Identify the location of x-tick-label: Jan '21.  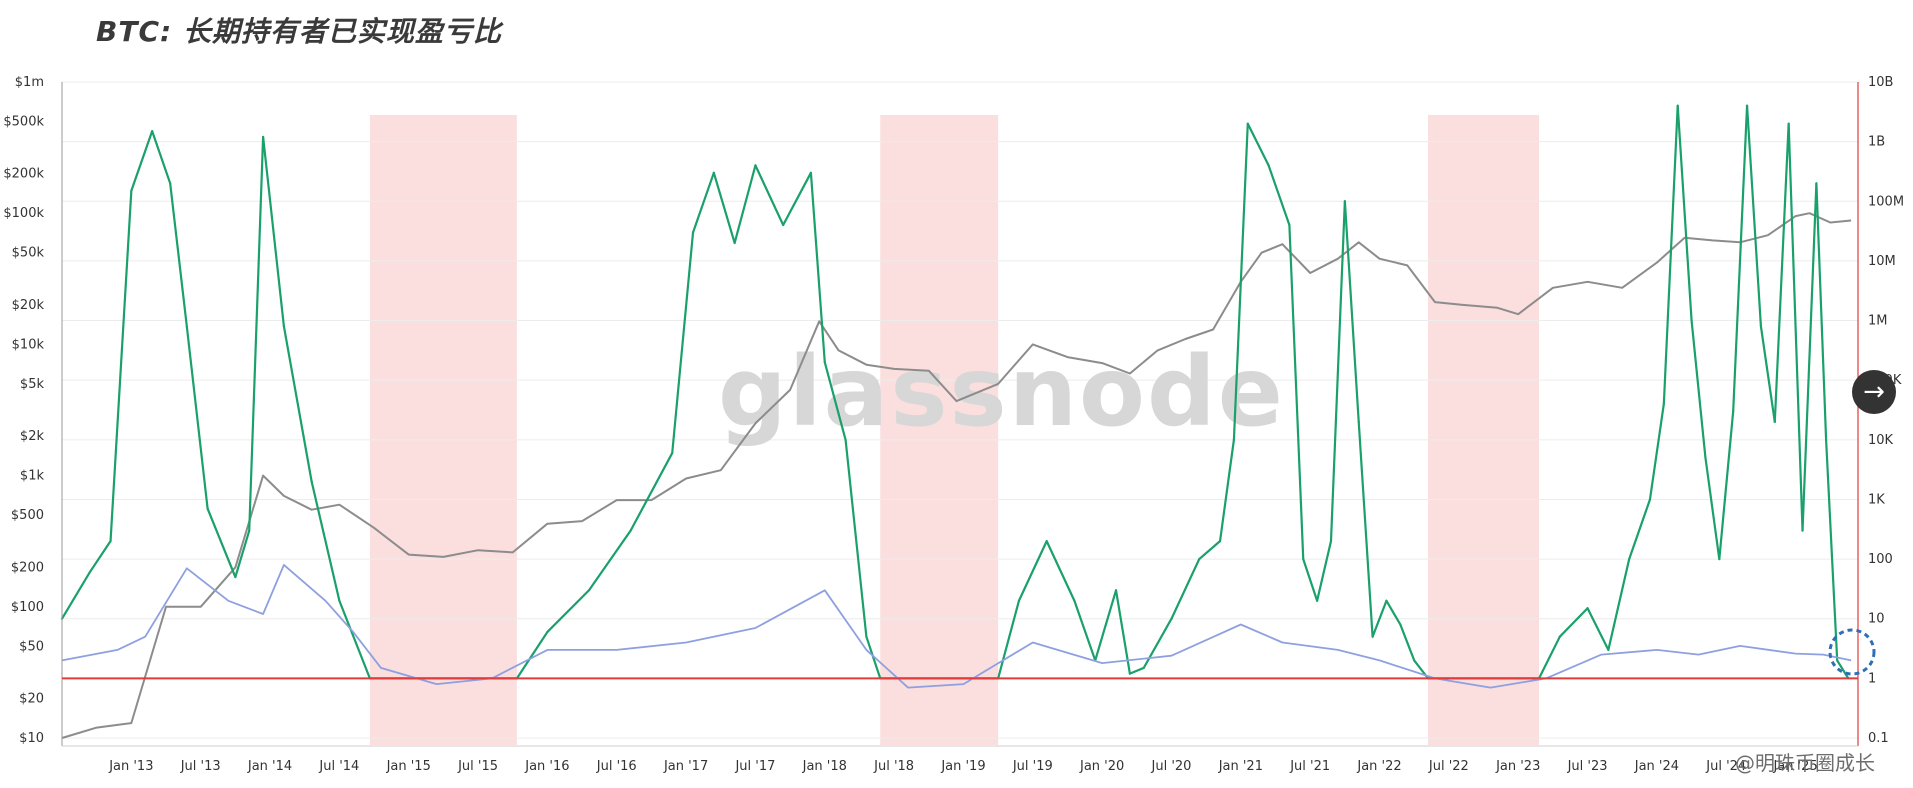
(1240, 766).